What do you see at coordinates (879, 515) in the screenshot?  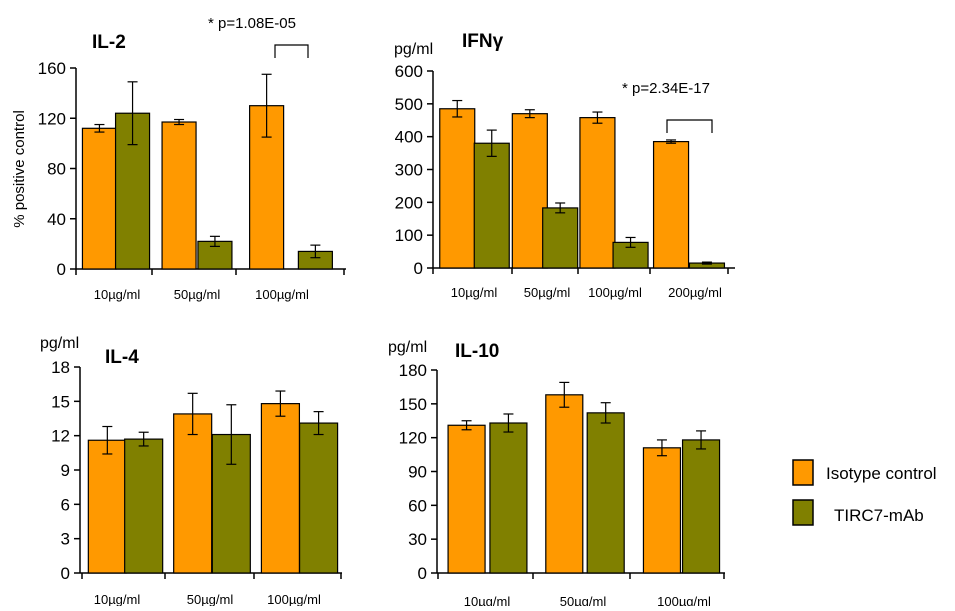 I see `legend-label-tirc7: TIRC7-mAb` at bounding box center [879, 515].